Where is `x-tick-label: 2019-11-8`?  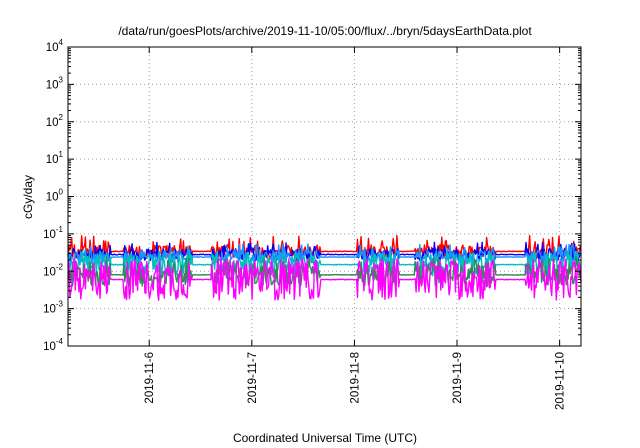
x-tick-label: 2019-11-8 is located at coordinates (355, 378).